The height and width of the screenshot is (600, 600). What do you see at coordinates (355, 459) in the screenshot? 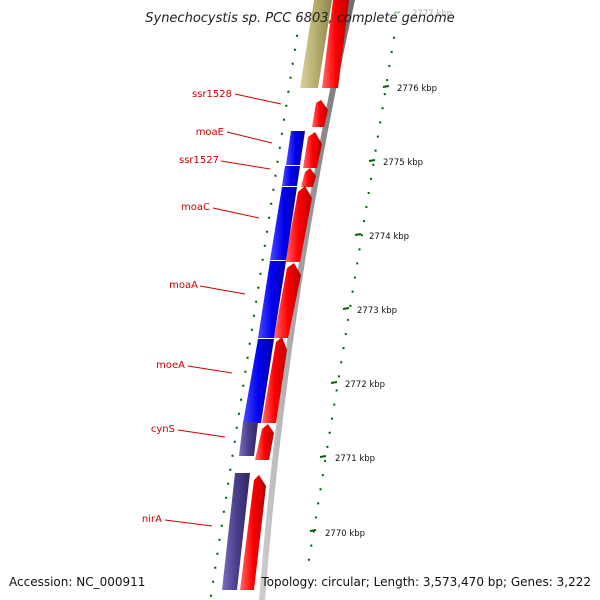
I see `scale-label-2771: 2771 kbp` at bounding box center [355, 459].